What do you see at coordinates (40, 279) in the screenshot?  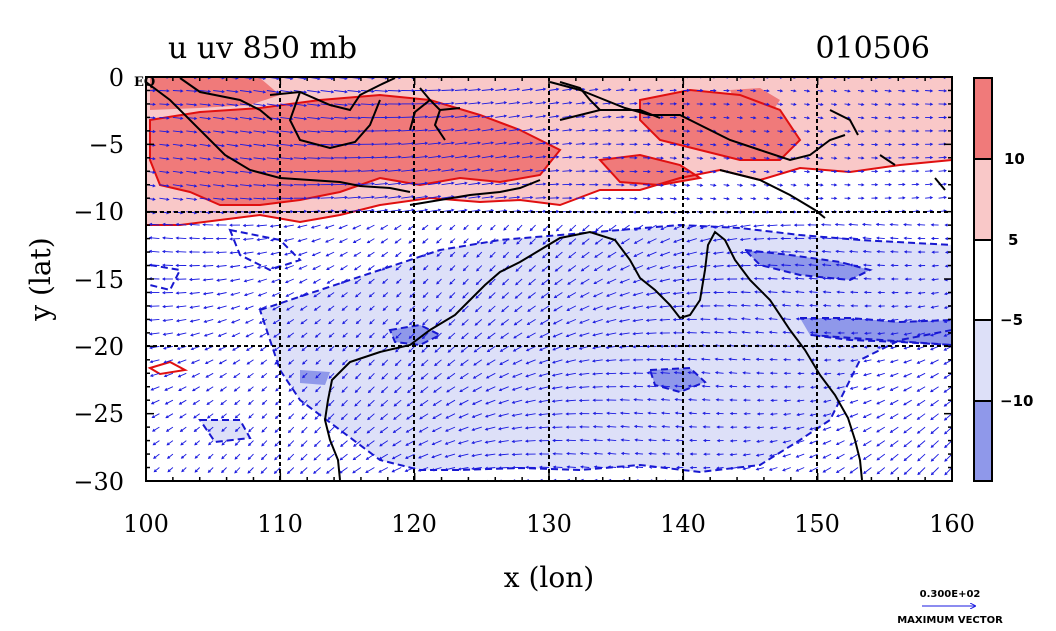 I see `y-axis-label: y (lat)` at bounding box center [40, 279].